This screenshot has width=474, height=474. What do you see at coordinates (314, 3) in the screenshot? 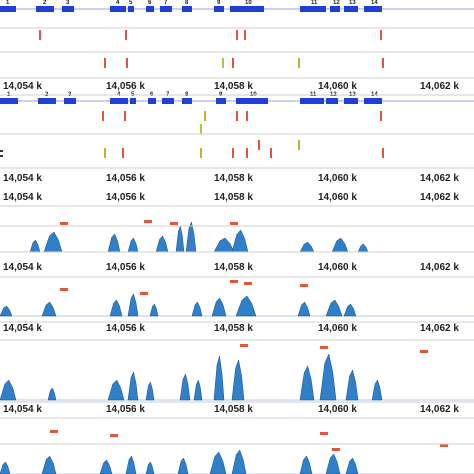
I see `exon-number: 11` at bounding box center [314, 3].